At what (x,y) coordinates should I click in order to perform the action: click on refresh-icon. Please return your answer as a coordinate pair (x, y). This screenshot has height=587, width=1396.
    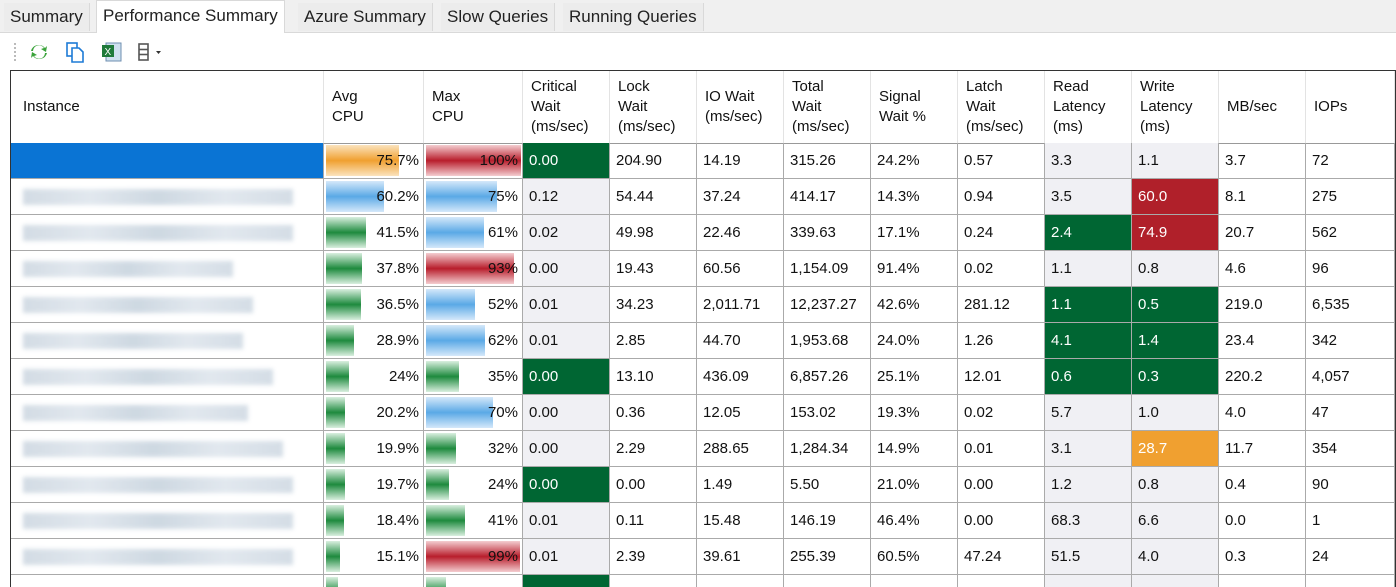
    Looking at the image, I should click on (39, 52).